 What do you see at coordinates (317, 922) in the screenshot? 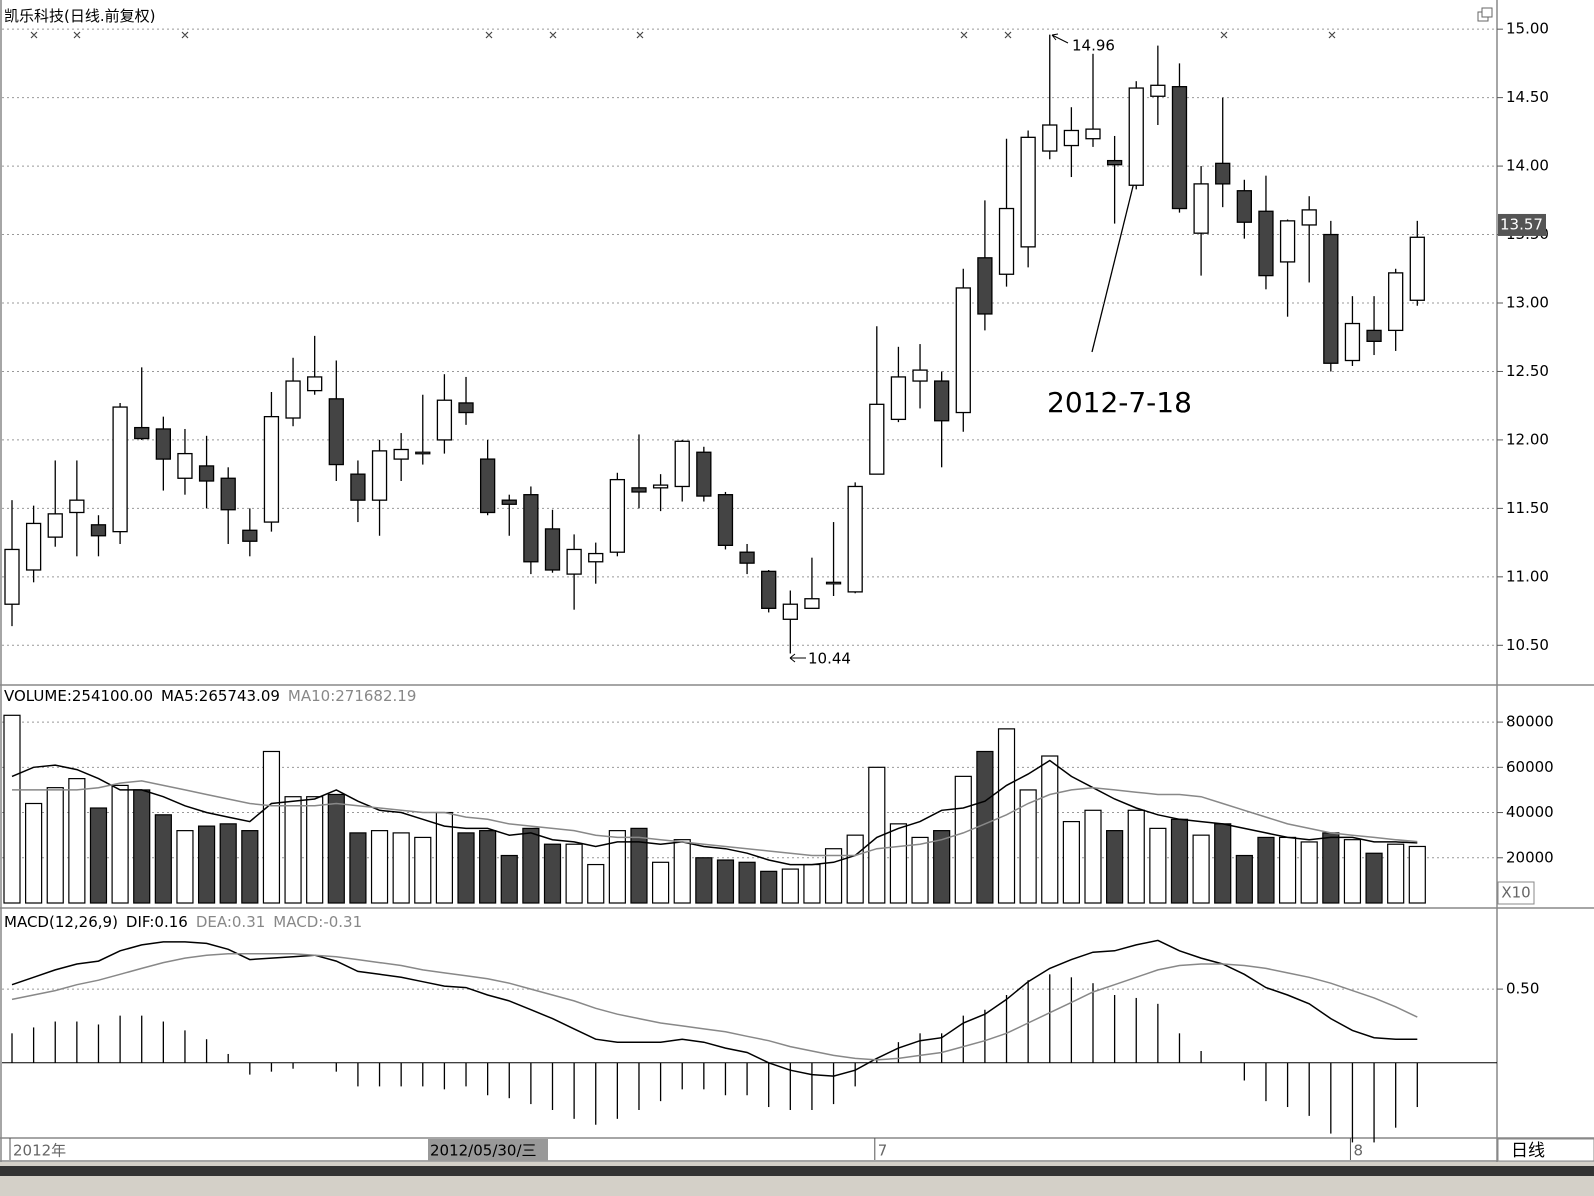
I see `macd-header-macd: MACD:-0.31` at bounding box center [317, 922].